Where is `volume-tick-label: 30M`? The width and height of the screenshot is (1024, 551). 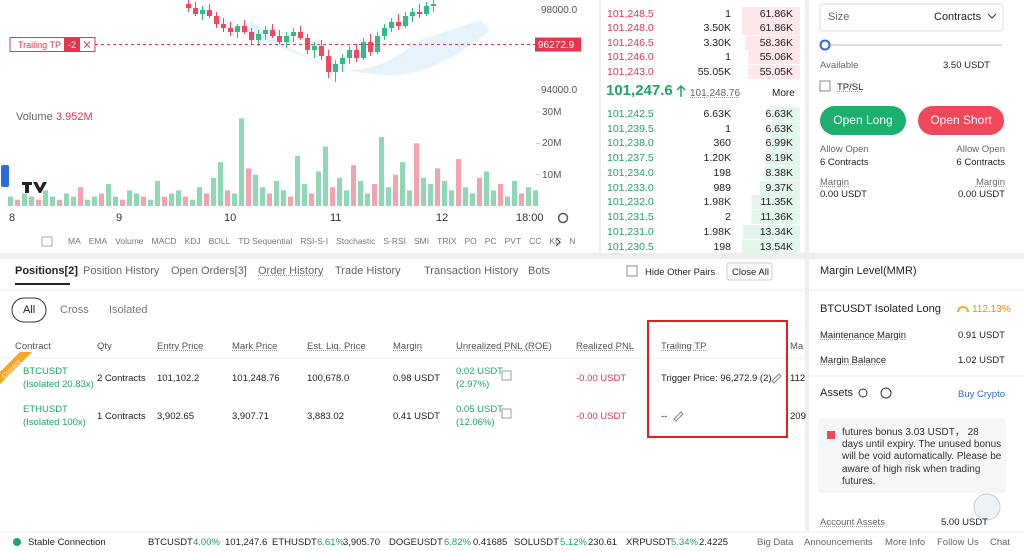 volume-tick-label: 30M is located at coordinates (552, 112).